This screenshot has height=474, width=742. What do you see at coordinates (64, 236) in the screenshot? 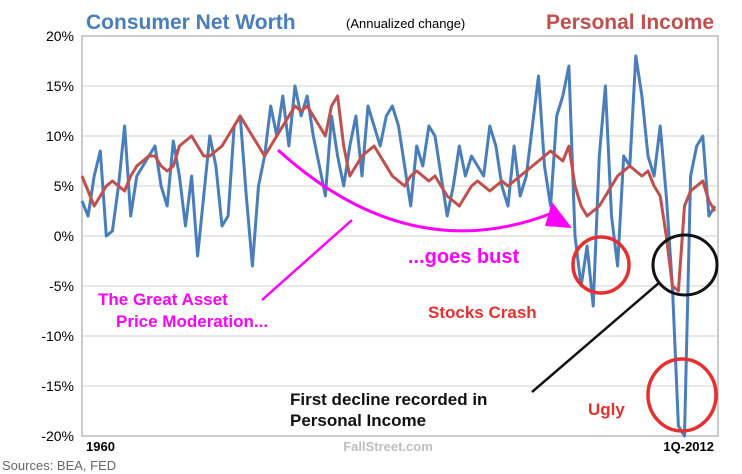
I see `y-tick-label: 0%` at bounding box center [64, 236].